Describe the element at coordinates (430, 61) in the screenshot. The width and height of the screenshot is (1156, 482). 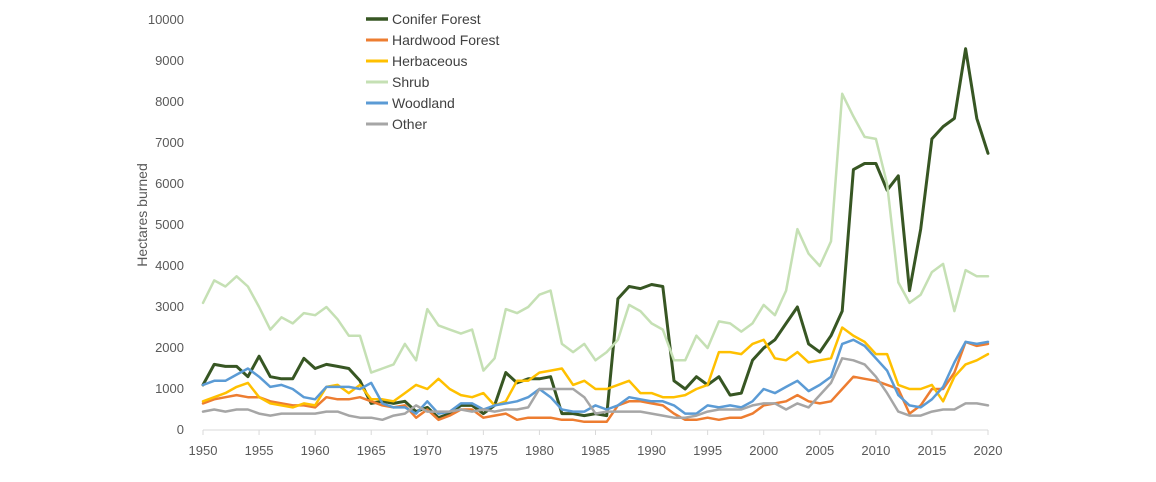
I see `legend-label: Herbaceous` at that location.